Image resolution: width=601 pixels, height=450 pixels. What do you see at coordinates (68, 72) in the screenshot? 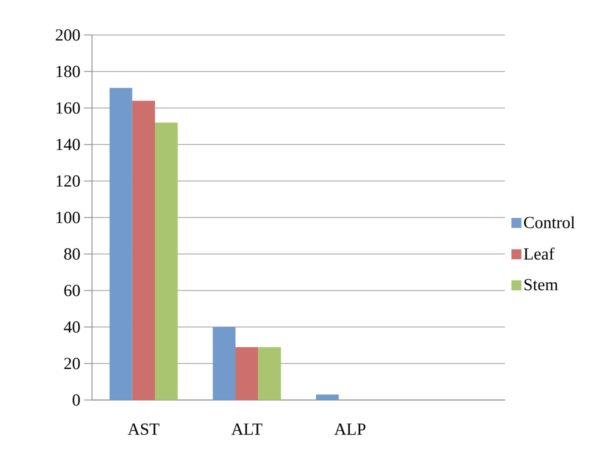
I see `y-tick-label: 180` at bounding box center [68, 72].